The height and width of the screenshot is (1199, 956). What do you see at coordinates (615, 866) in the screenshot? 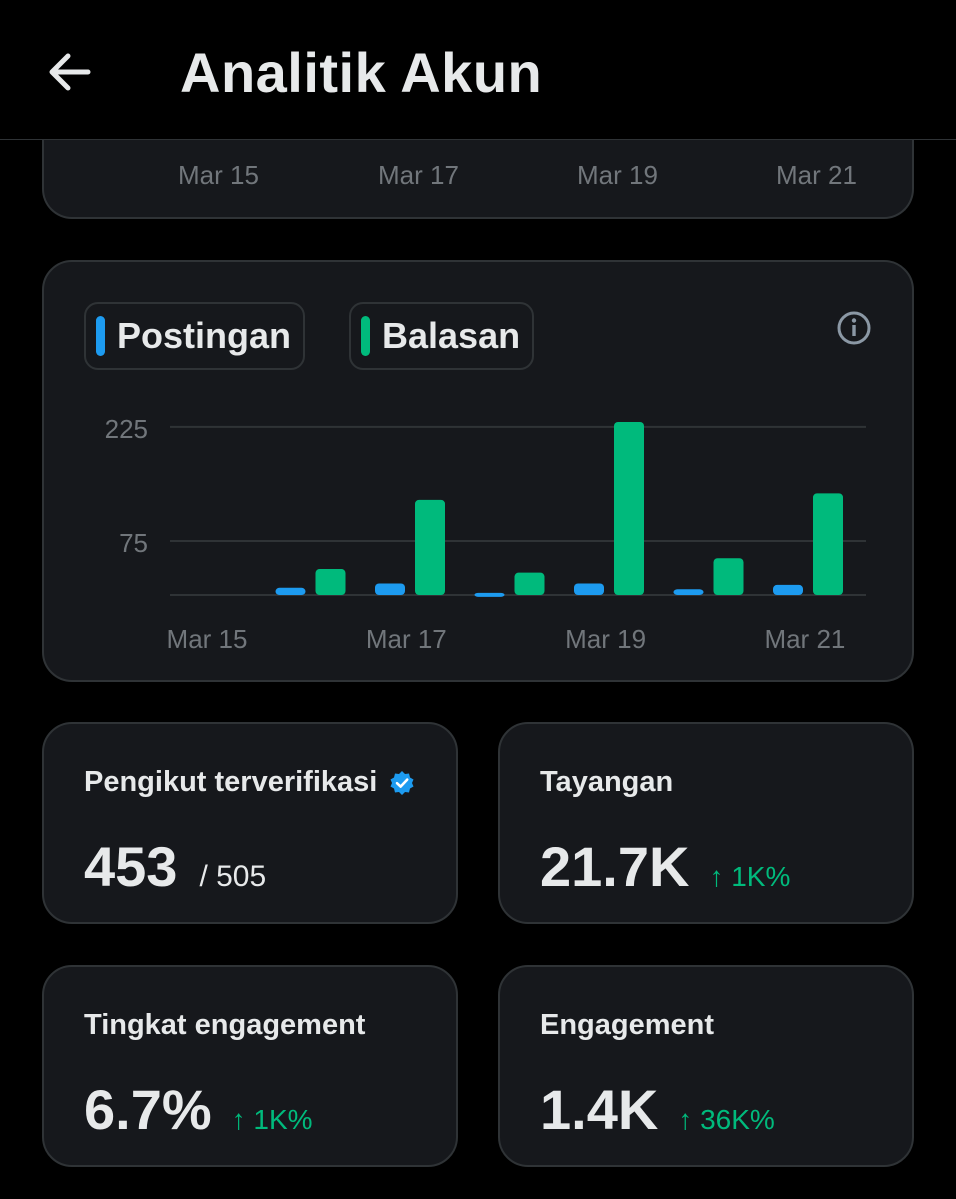
I see `stat-value: 21.7K` at bounding box center [615, 866].